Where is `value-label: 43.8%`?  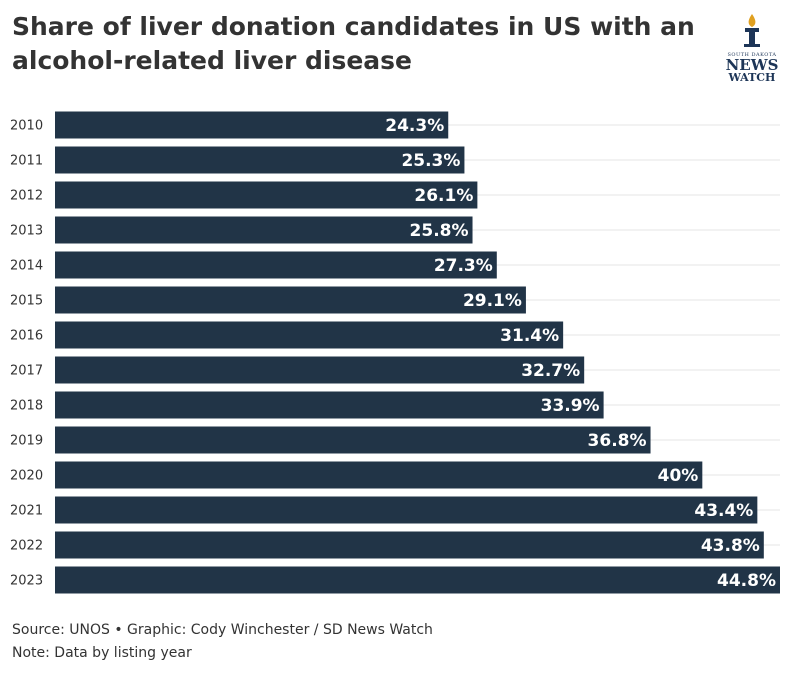 value-label: 43.8% is located at coordinates (730, 546).